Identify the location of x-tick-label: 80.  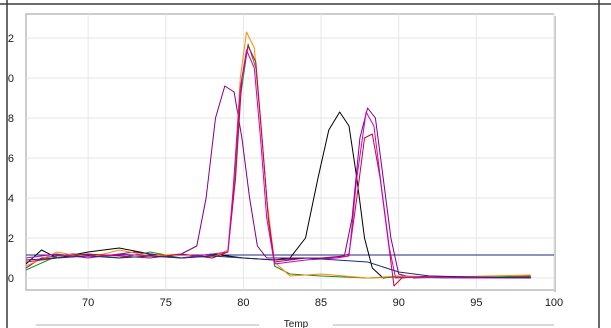
(243, 303).